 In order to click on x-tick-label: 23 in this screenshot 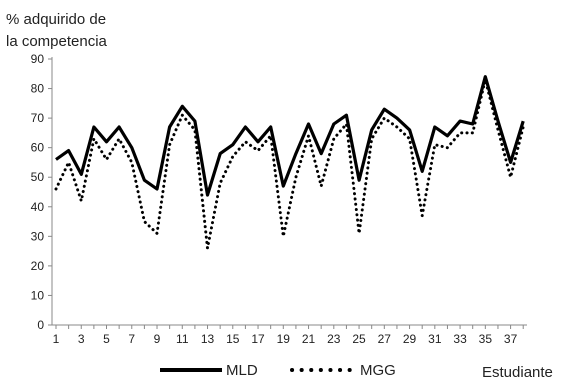, I will do `click(334, 339)`.